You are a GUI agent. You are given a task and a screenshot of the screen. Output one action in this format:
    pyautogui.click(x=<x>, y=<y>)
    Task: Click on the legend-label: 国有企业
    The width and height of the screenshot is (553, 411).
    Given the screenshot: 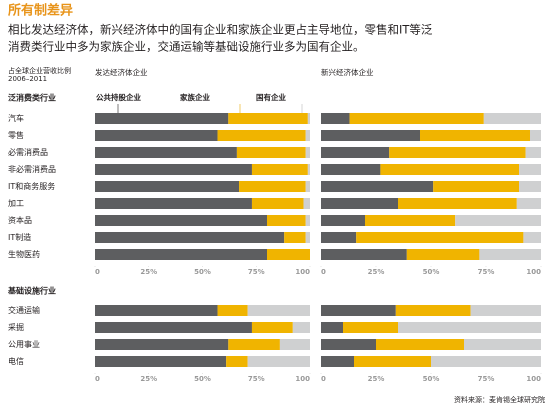 What is the action you would take?
    pyautogui.click(x=271, y=97)
    